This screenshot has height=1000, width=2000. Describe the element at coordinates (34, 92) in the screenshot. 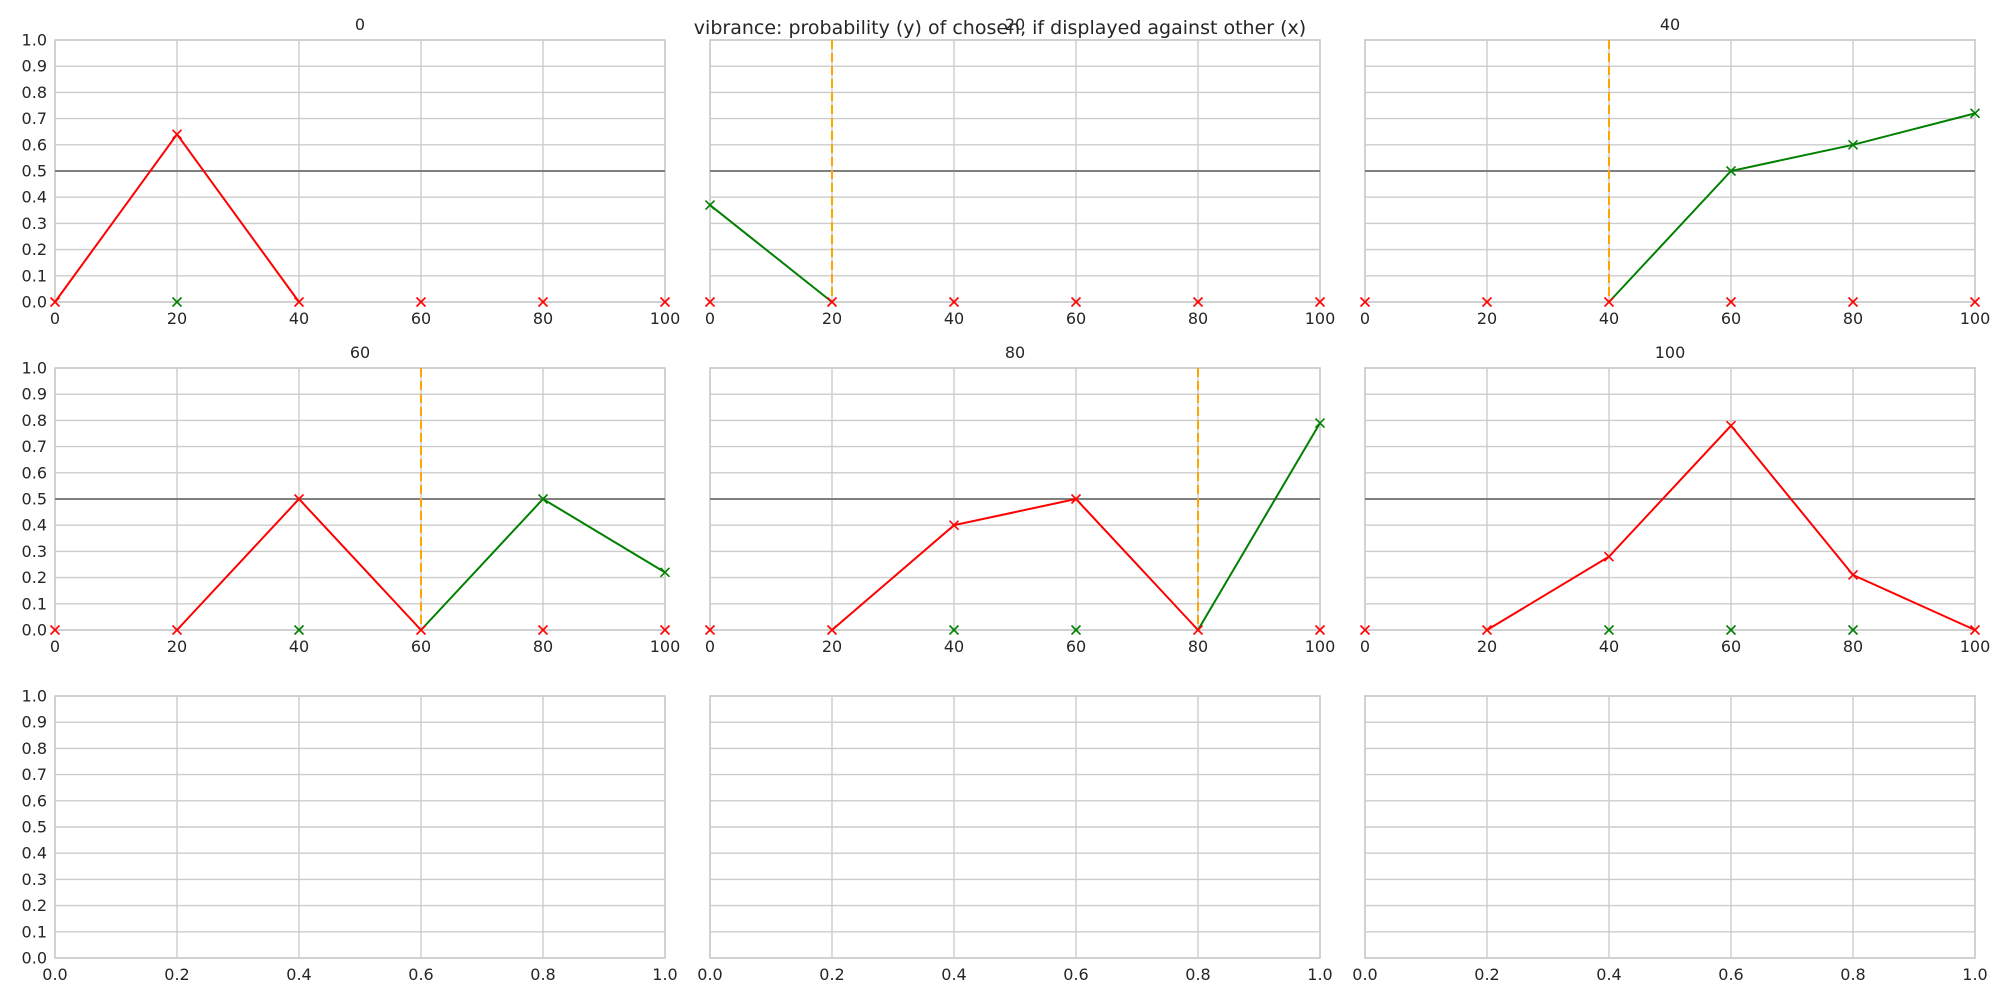

I see `y-tick-label: 0.8` at that location.